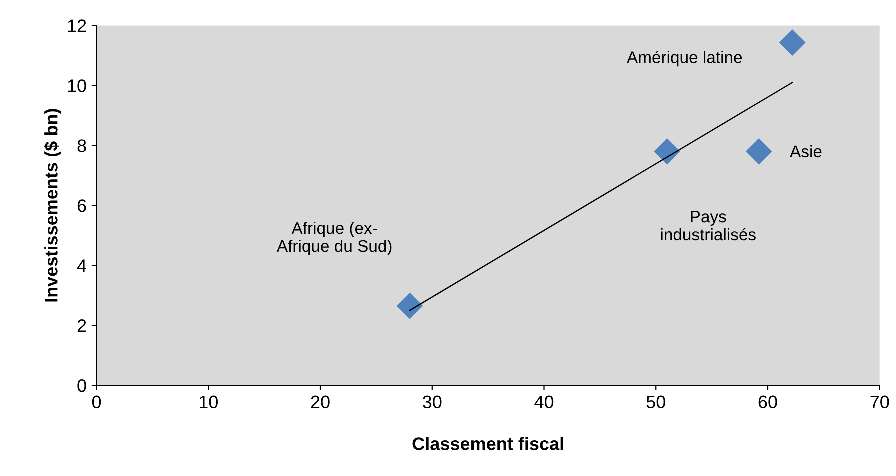 This screenshot has width=896, height=476. What do you see at coordinates (708, 226) in the screenshot?
I see `annotation: Pays industrialisés` at bounding box center [708, 226].